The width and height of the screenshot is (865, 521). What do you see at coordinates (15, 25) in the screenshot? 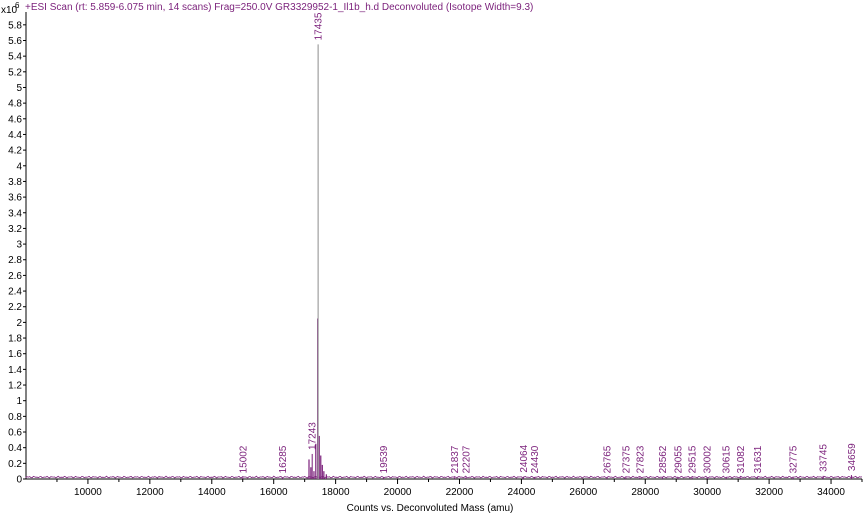
I see `y-tick-label: 5.8` at bounding box center [15, 25].